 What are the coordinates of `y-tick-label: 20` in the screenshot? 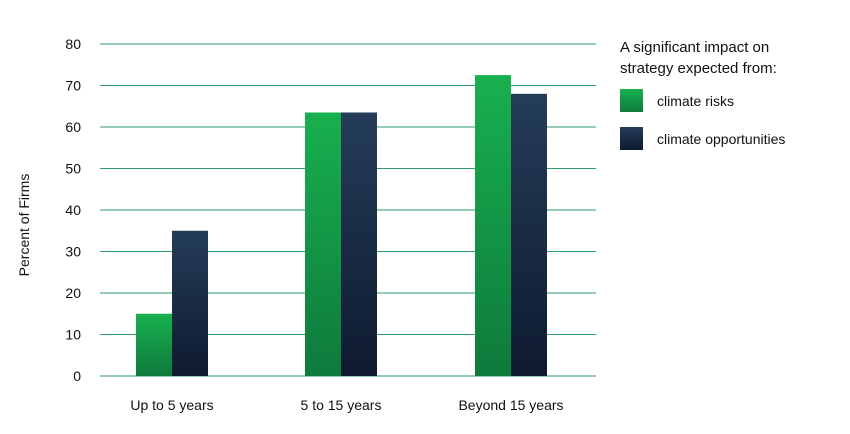 It's located at (73, 293).